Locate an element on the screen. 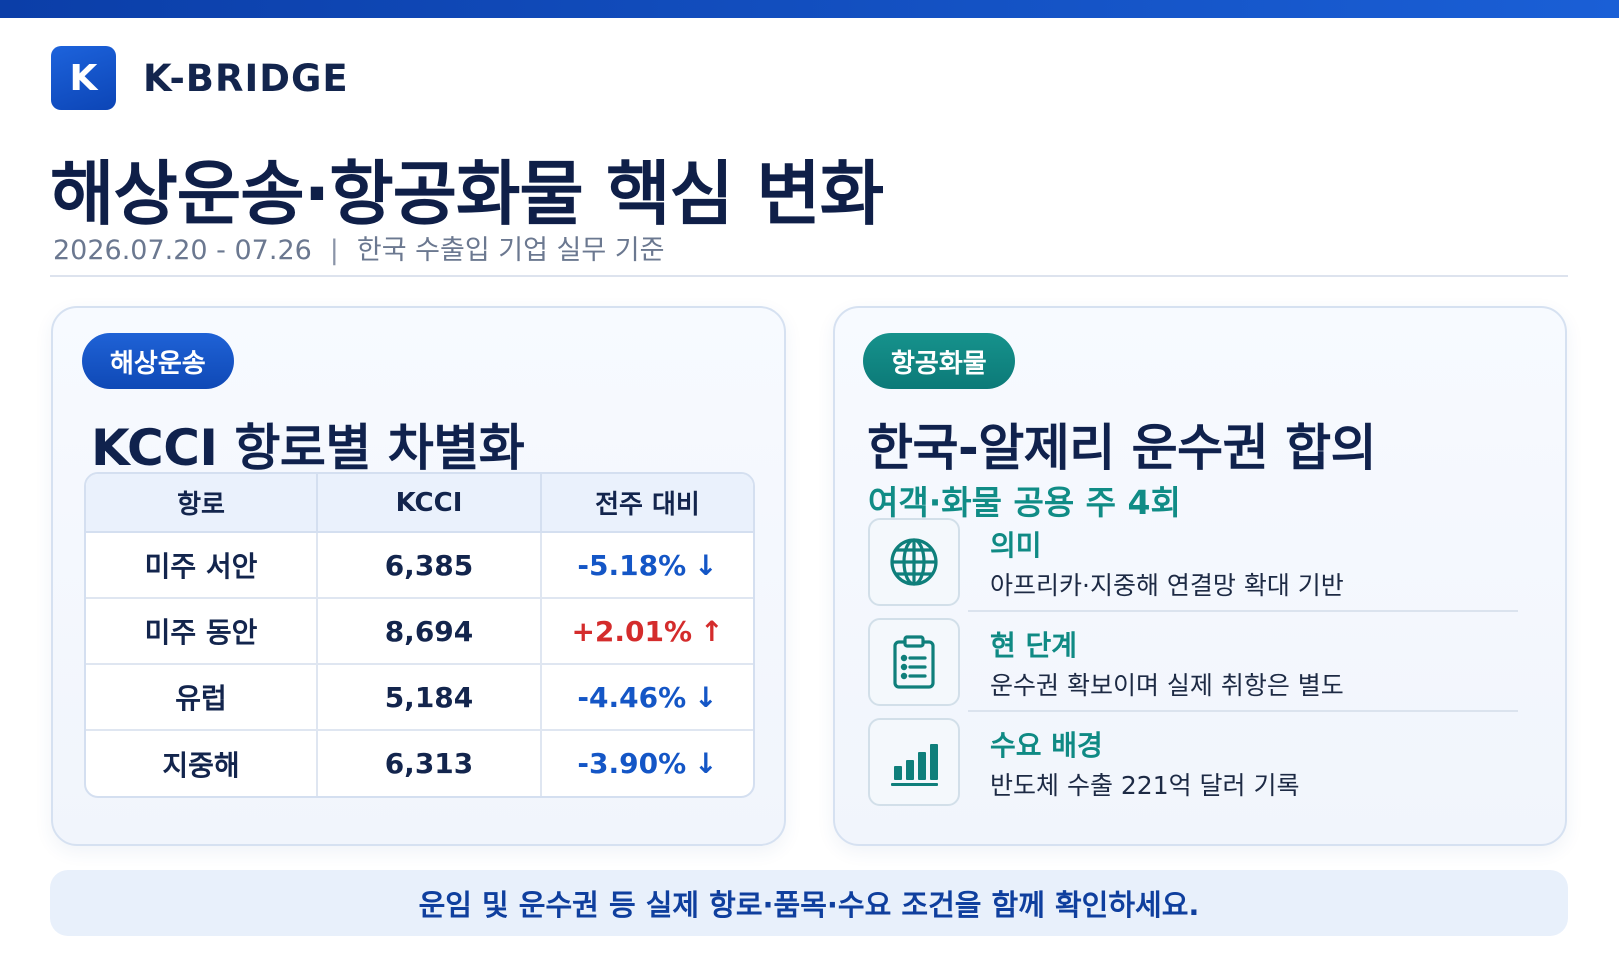  change-cell: -5.18% ↓ is located at coordinates (647, 565).